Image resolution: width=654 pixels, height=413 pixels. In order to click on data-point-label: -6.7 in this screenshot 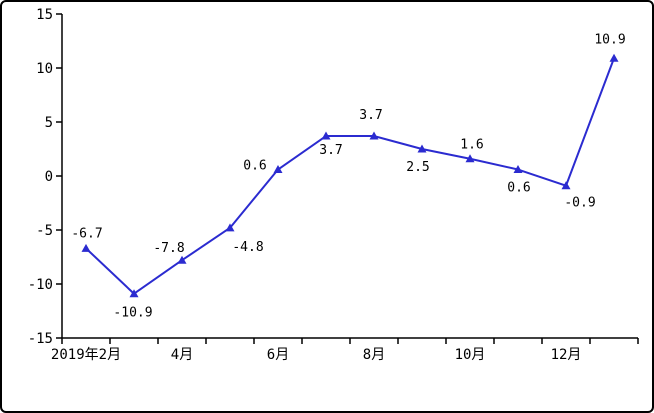, I will do `click(86, 233)`.